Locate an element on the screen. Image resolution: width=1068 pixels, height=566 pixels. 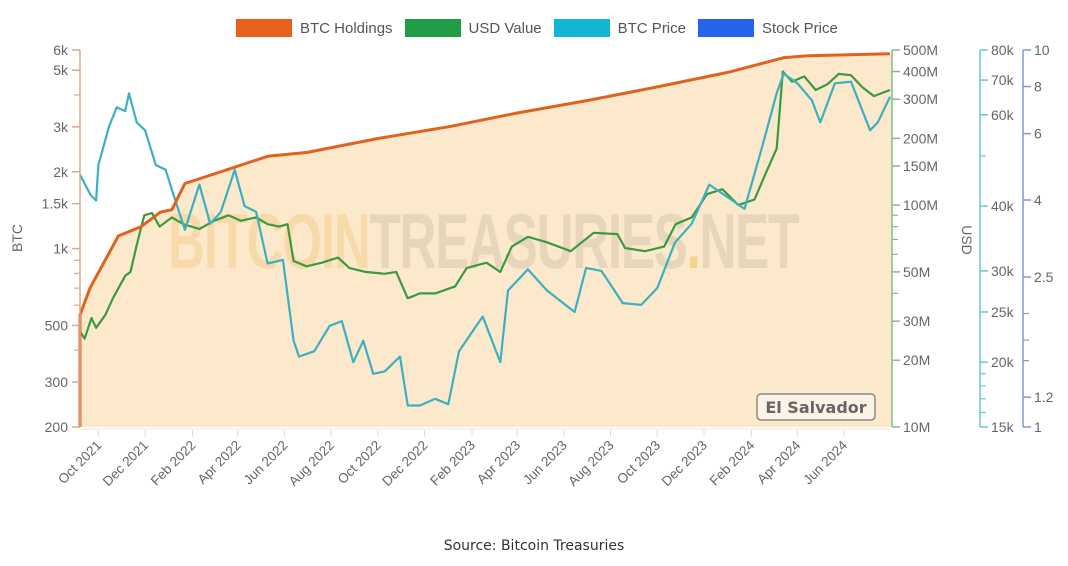
axis-tick-label: 1.2 is located at coordinates (1044, 397).